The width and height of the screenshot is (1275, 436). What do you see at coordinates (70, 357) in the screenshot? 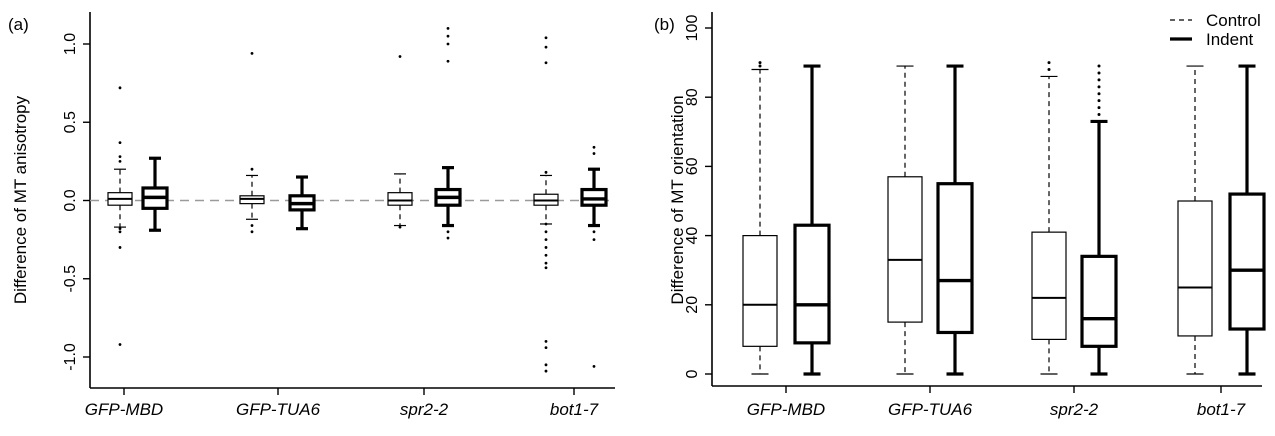
I see `y-tick-label: -1.0` at bounding box center [70, 357].